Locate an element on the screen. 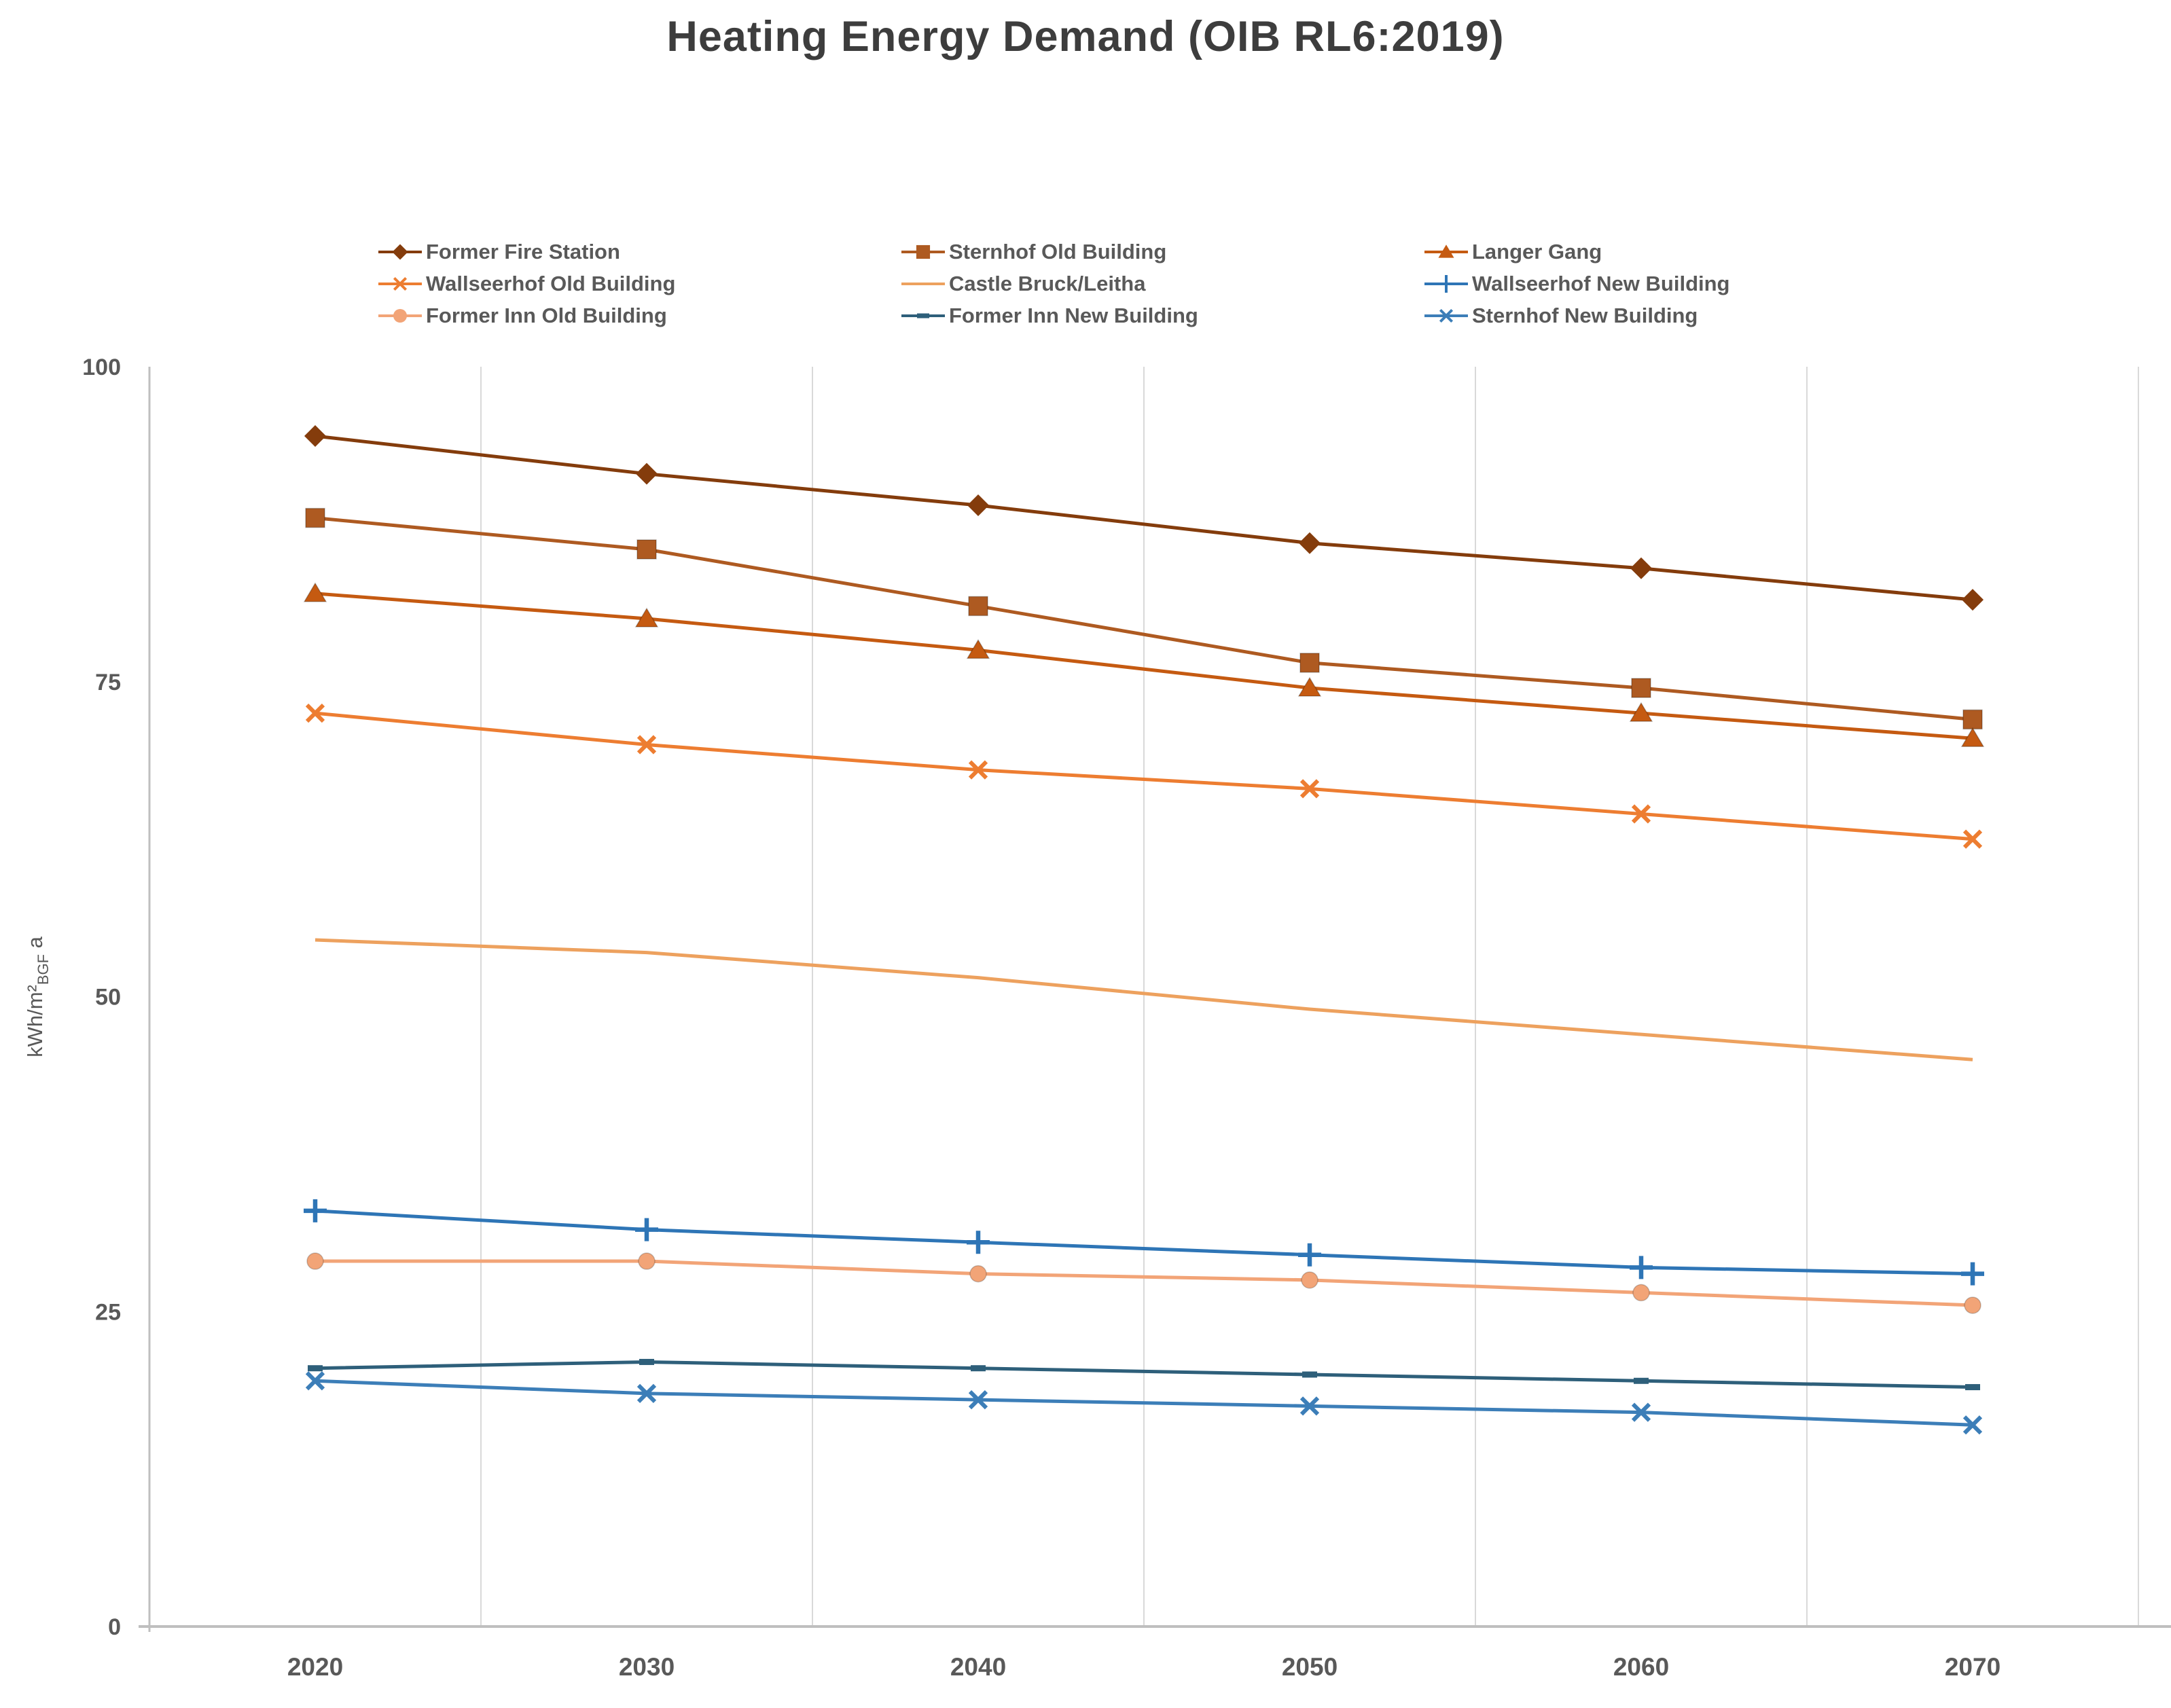 Image resolution: width=2171 pixels, height=1708 pixels. legend-label: Langer Gang is located at coordinates (1537, 252).